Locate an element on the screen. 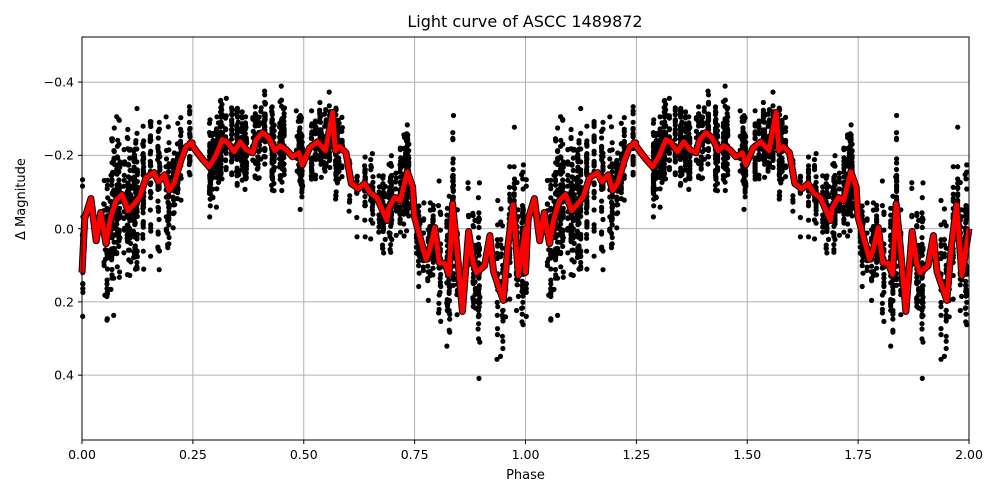  x-tick-label: 0.75 is located at coordinates (414, 454).